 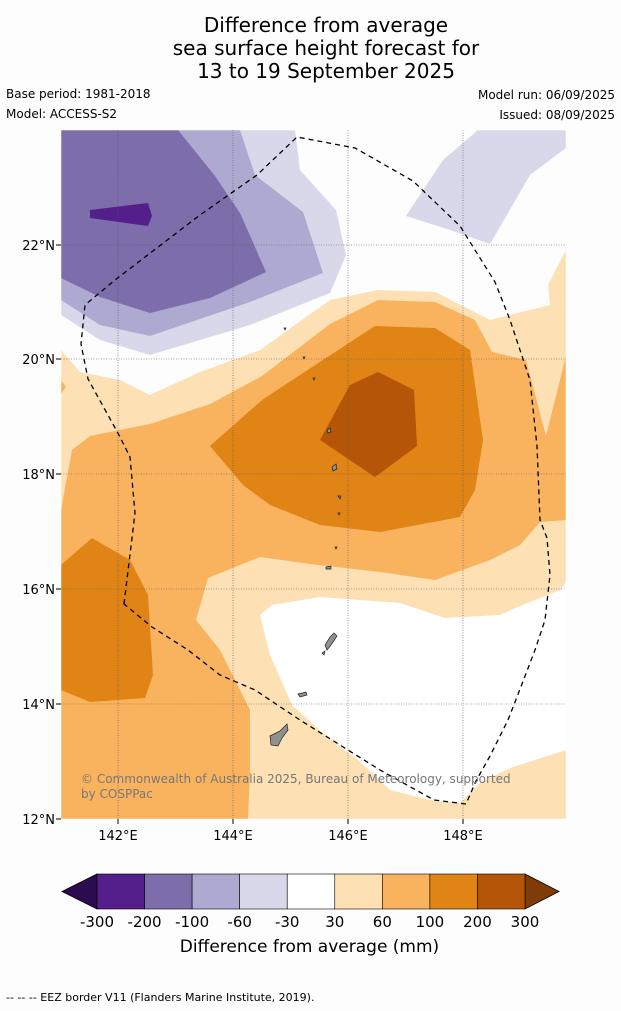 I want to click on title-line-3: 13 to 19 September 2025, so click(x=326, y=71).